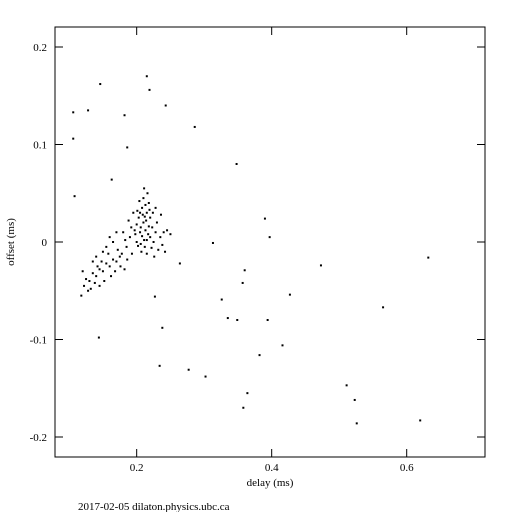 This screenshot has height=512, width=512. Describe the element at coordinates (137, 468) in the screenshot. I see `x-tick-label: 0.2` at that location.